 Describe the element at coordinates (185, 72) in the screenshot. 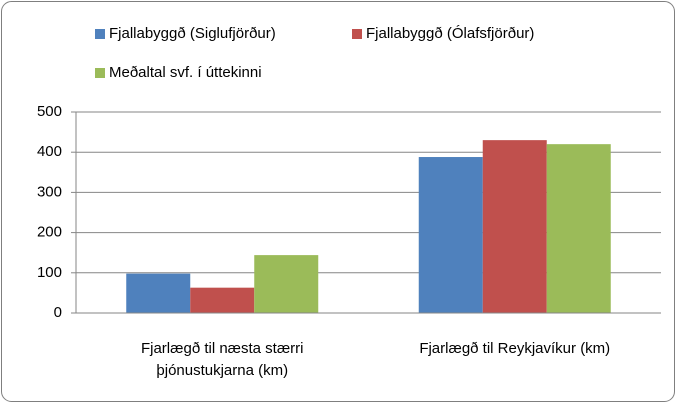

I see `legend-label: Meðaltal svf. í úttekinni` at that location.